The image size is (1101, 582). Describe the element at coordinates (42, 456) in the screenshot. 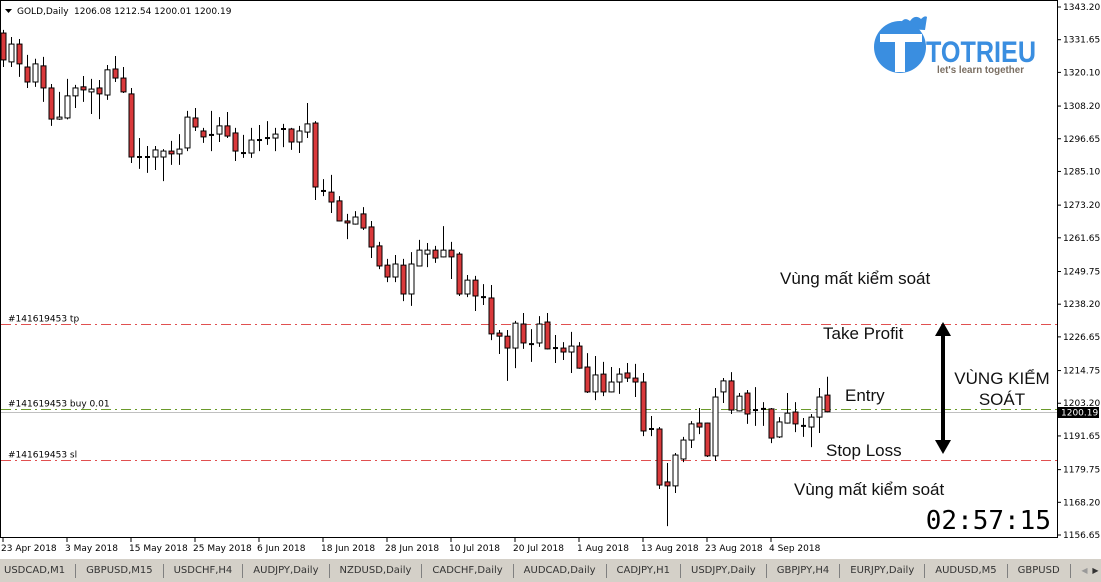

I see `sl-line-label: #141619453 sl` at that location.